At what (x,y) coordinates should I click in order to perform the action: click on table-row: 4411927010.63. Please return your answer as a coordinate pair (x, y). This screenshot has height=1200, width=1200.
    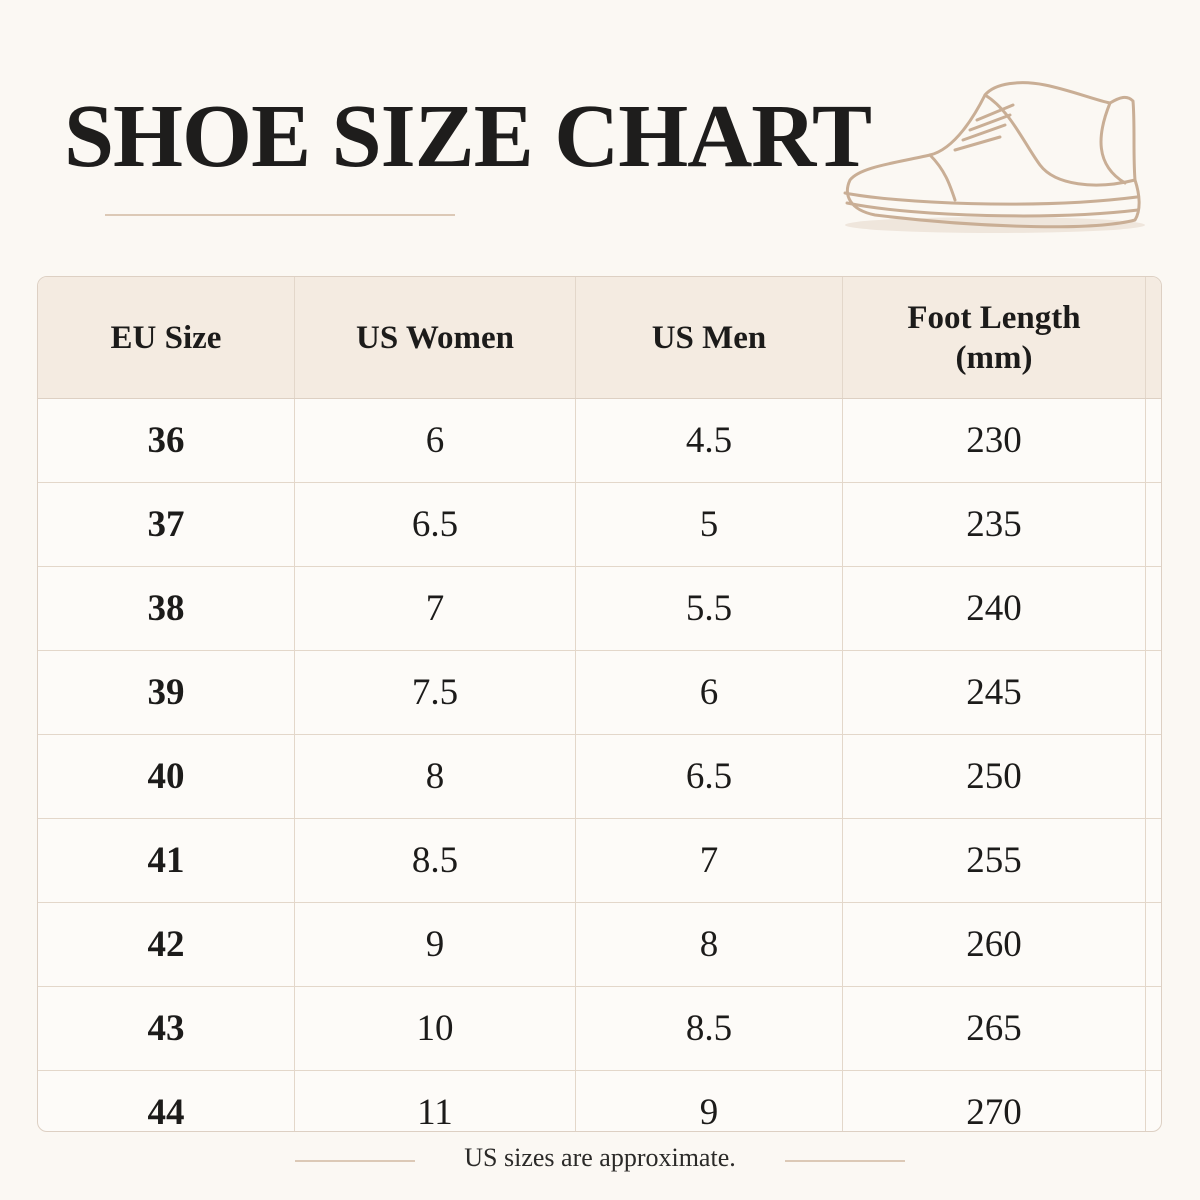
    Looking at the image, I should click on (600, 1101).